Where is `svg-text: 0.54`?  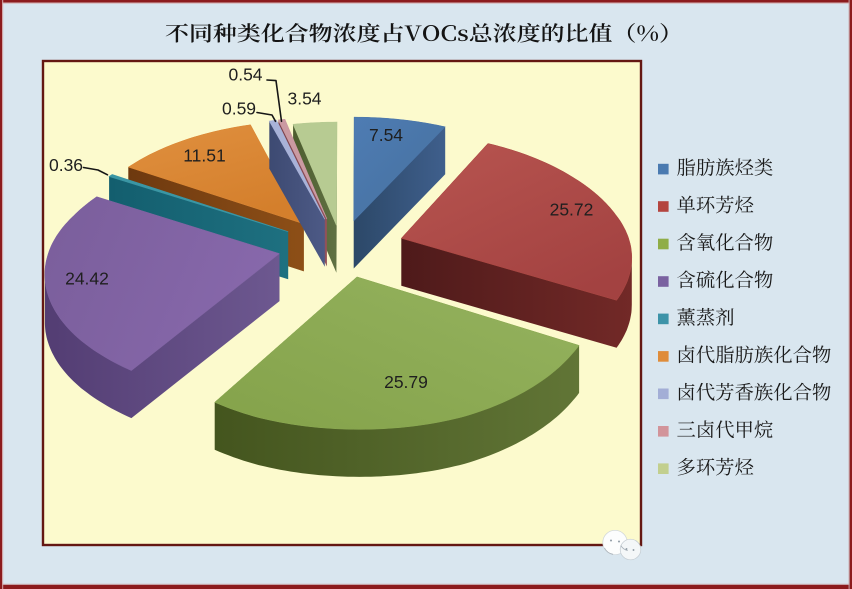 svg-text: 0.54 is located at coordinates (245, 75).